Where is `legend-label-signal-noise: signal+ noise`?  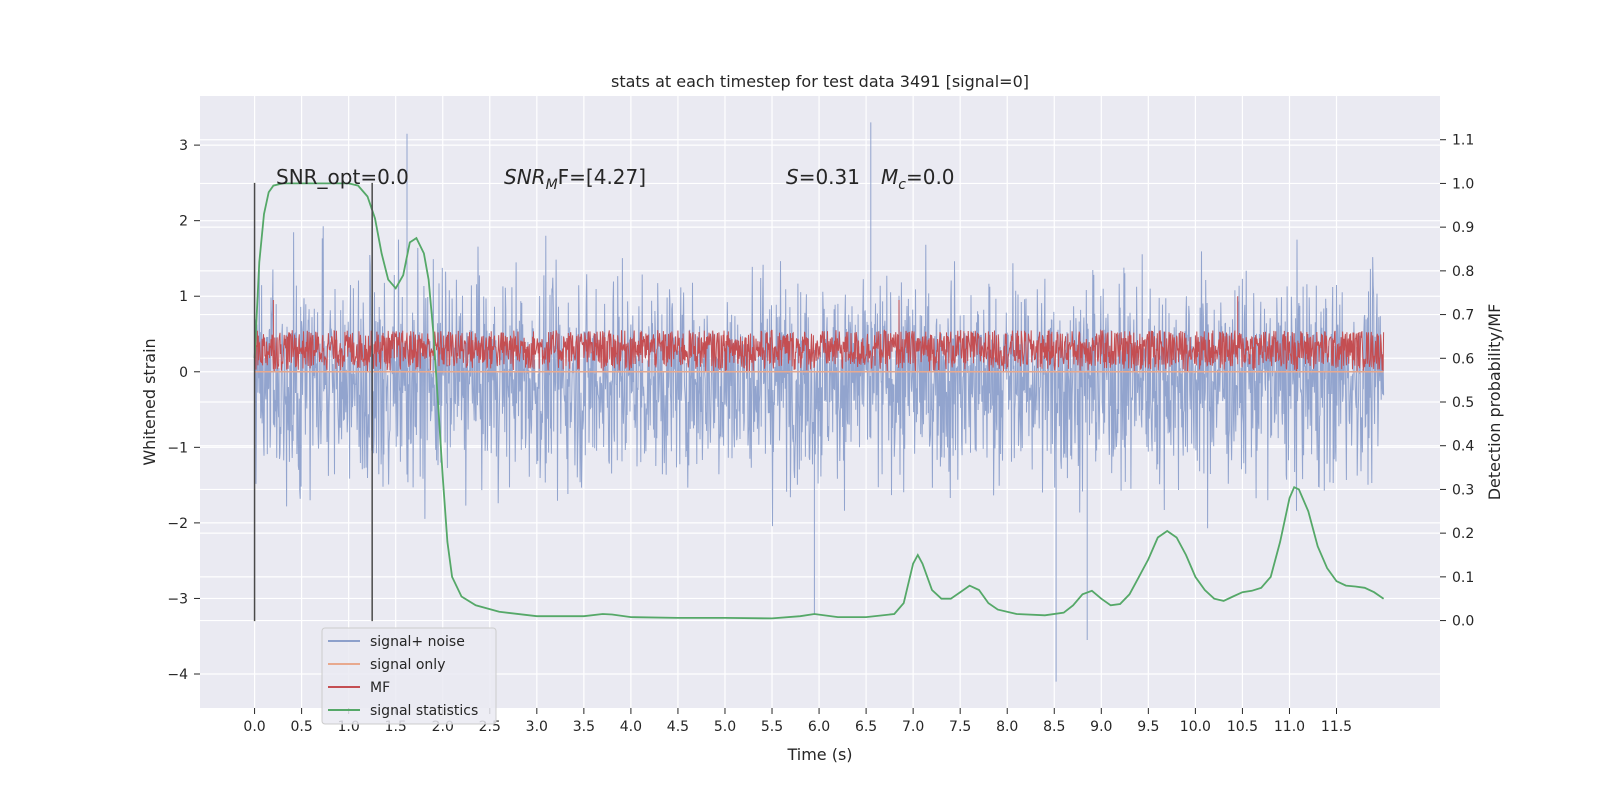 legend-label-signal-noise: signal+ noise is located at coordinates (417, 642).